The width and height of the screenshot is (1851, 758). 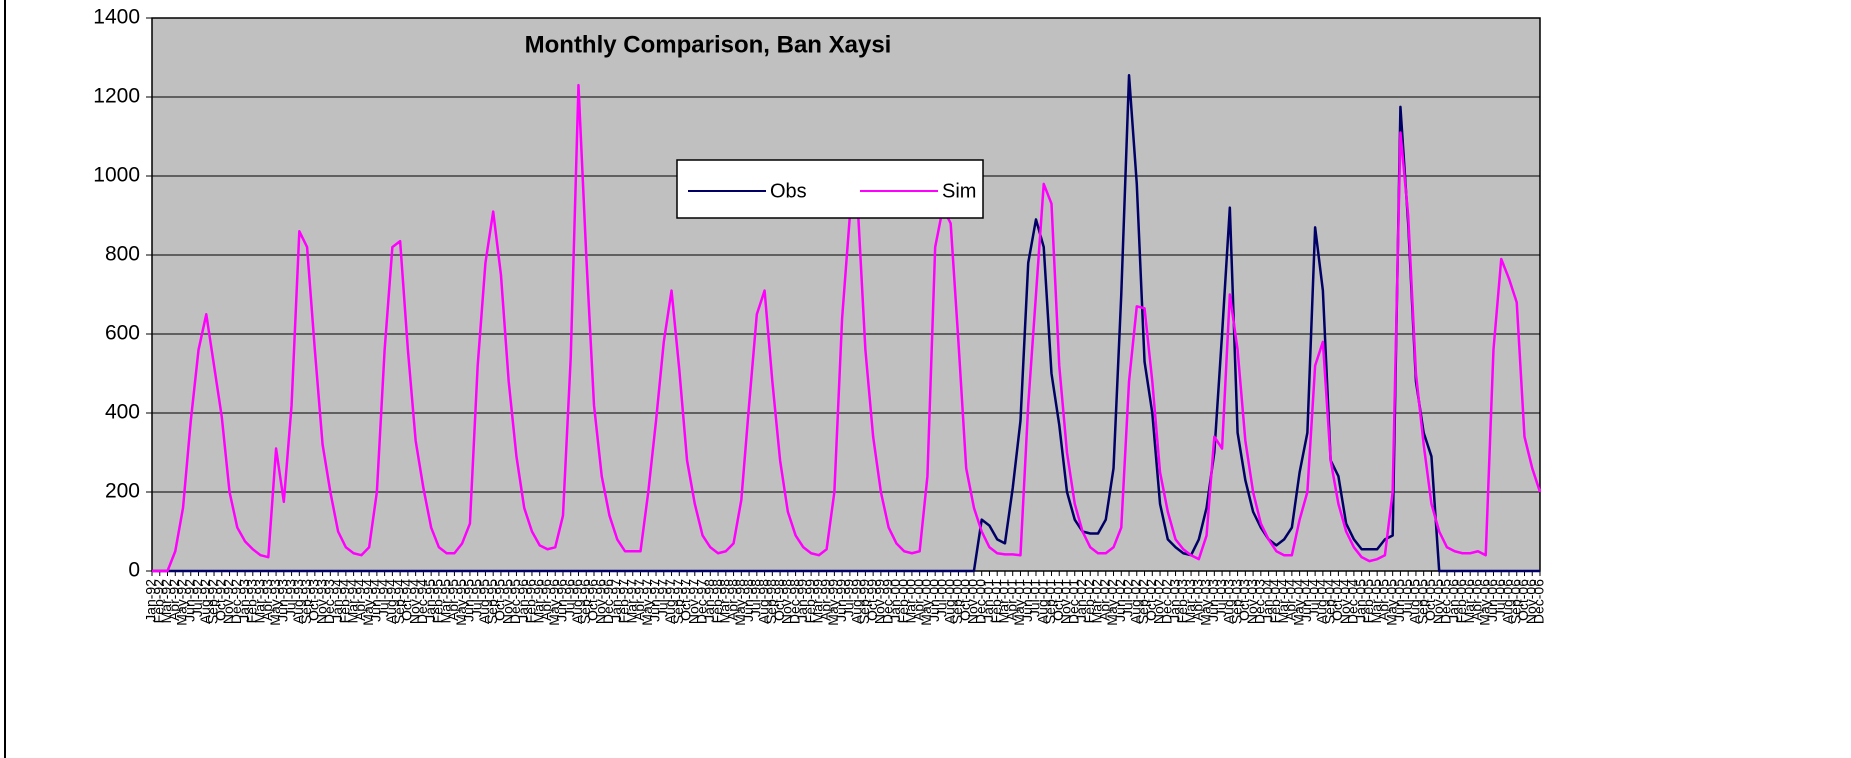 I want to click on x-tick-label: Aug-97, so click(x=670, y=601).